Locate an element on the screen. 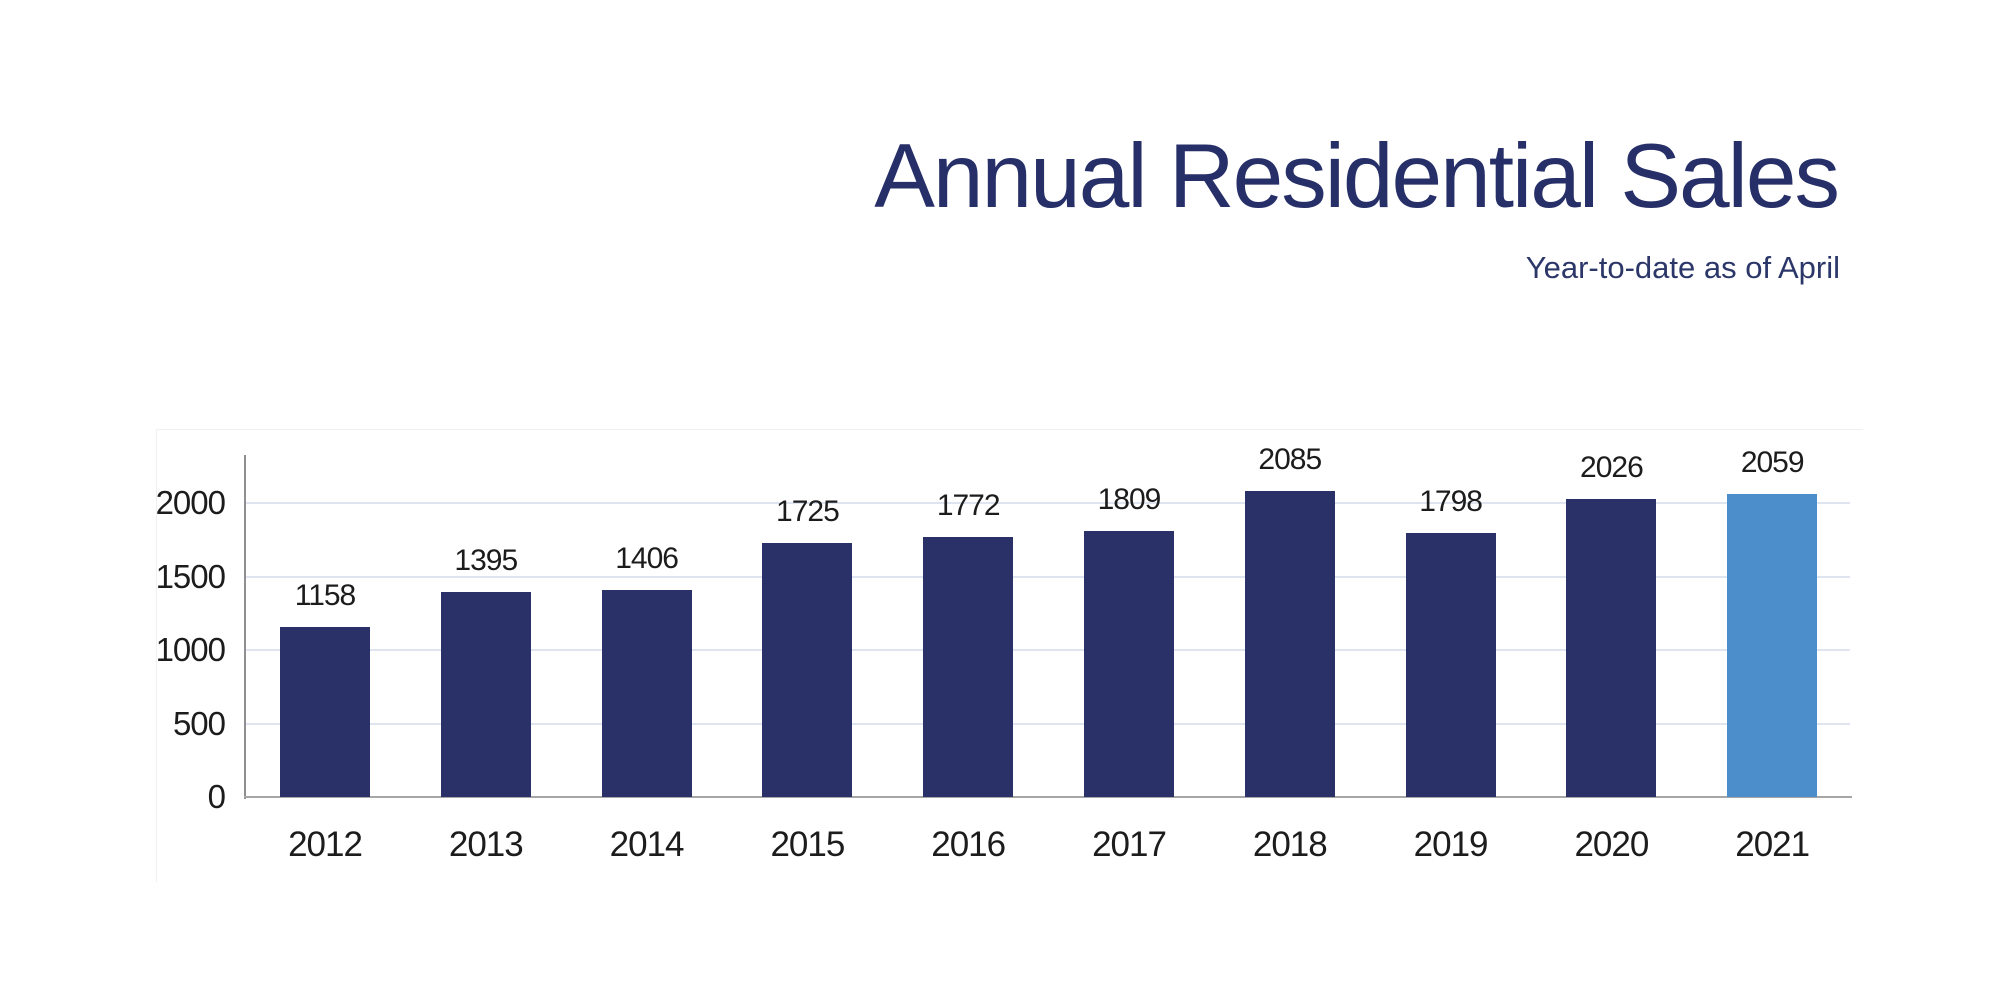 This screenshot has width=2000, height=1000. value-label-2019: 1798 is located at coordinates (1451, 501).